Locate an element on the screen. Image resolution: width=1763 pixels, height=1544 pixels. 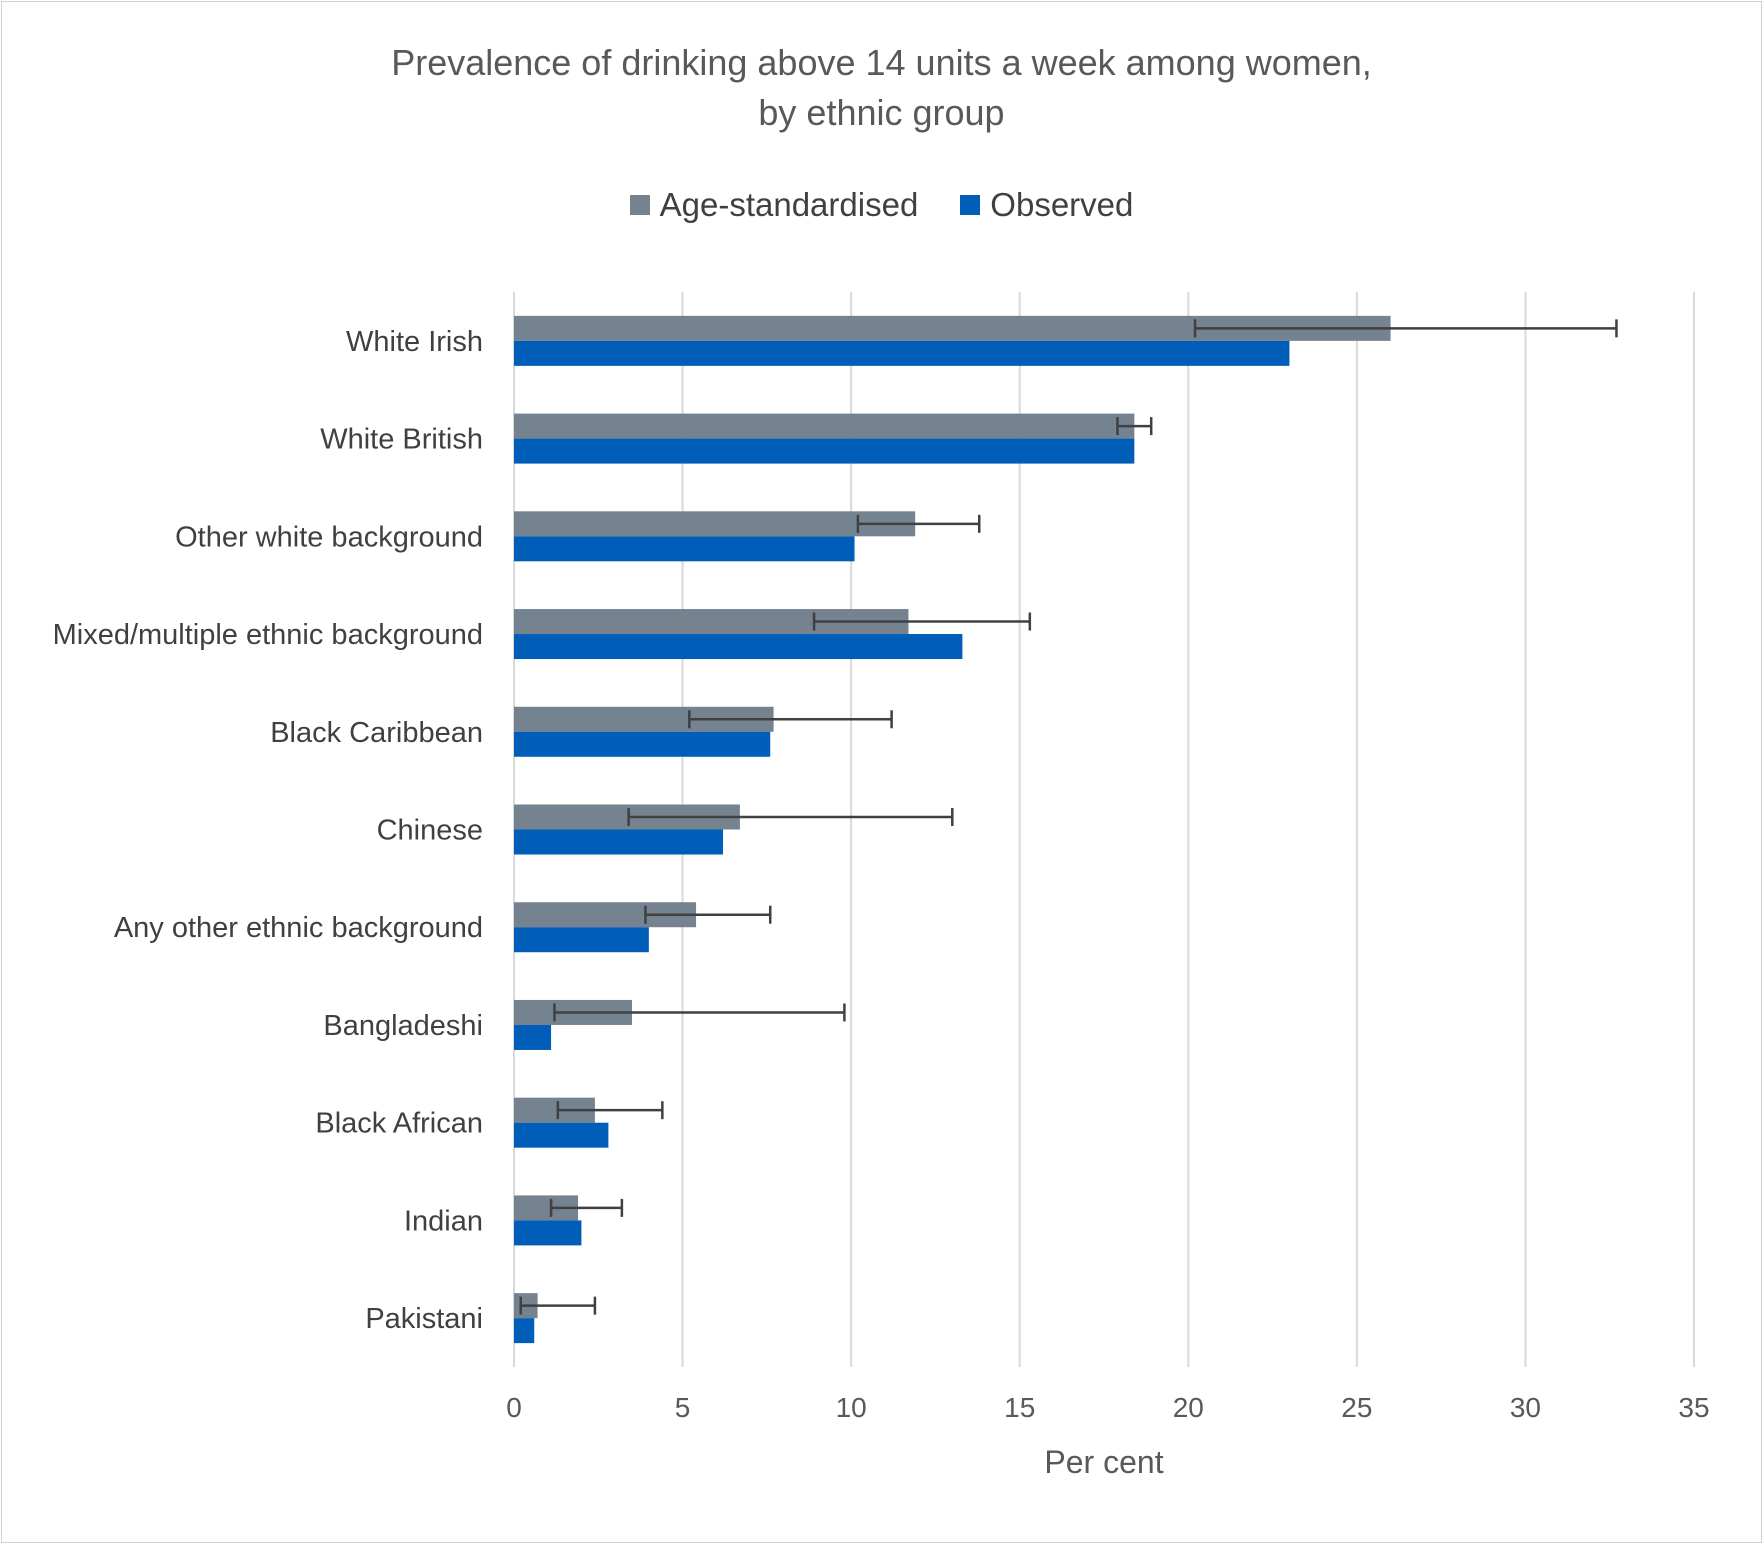
bar-age-standardised-other-white-background is located at coordinates (715, 524).